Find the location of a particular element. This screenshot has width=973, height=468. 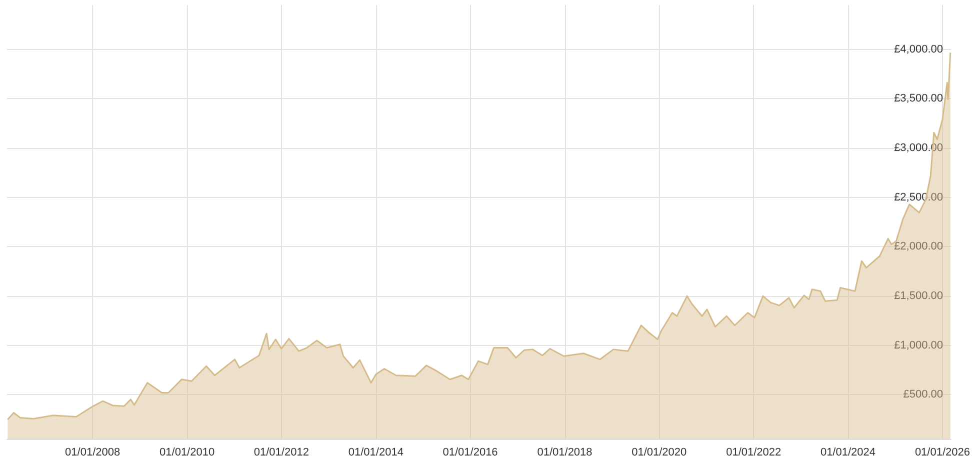

x-tick-label: 01/01/2010 is located at coordinates (187, 452).